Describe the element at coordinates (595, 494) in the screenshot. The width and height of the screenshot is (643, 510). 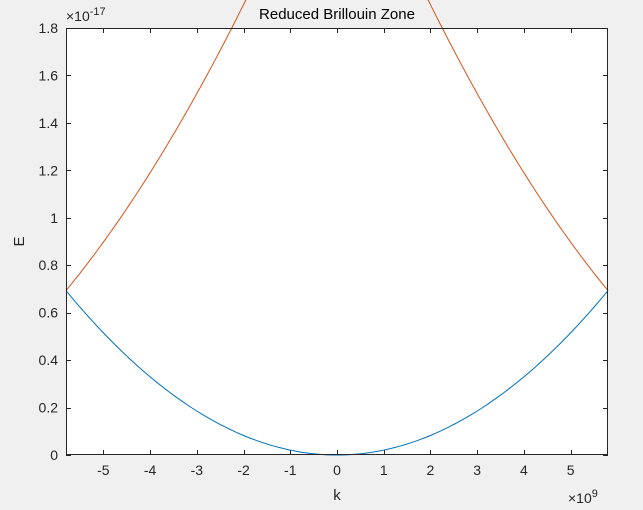
I see `x-axis-exponent-value: 9` at that location.